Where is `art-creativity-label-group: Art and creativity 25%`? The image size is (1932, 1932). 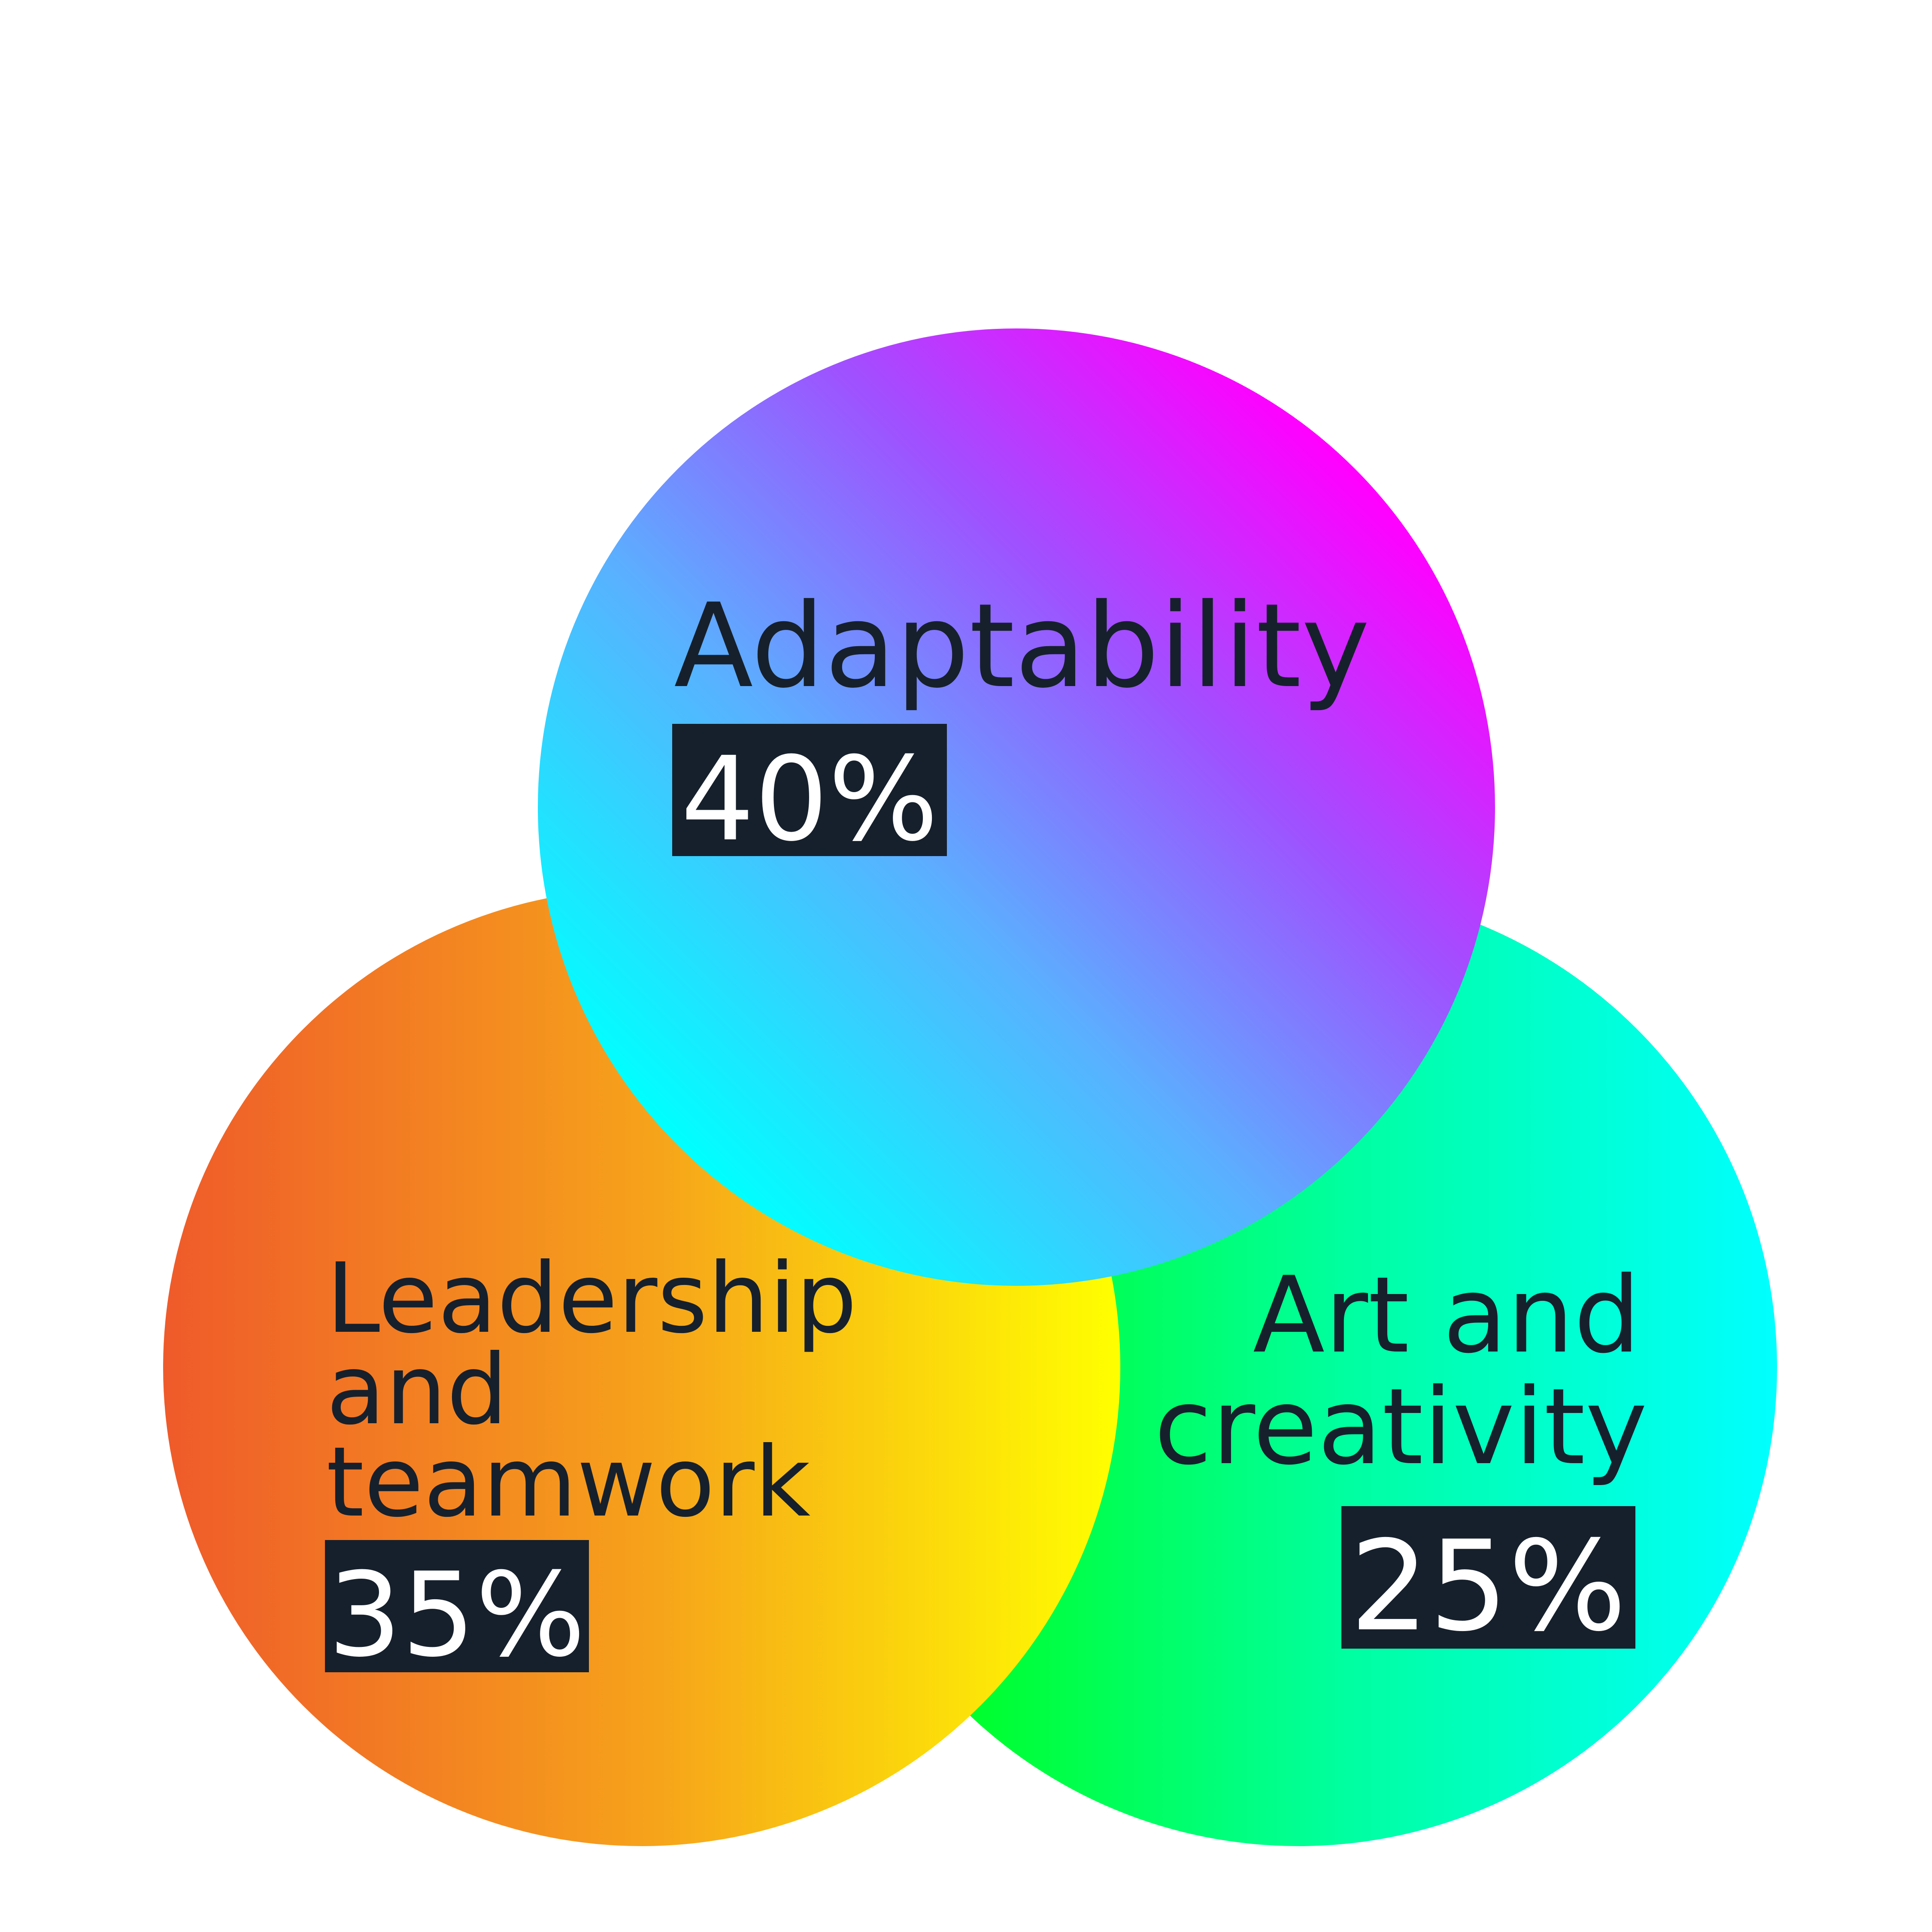 art-creativity-label-group: Art and creativity 25% is located at coordinates (1400, 1456).